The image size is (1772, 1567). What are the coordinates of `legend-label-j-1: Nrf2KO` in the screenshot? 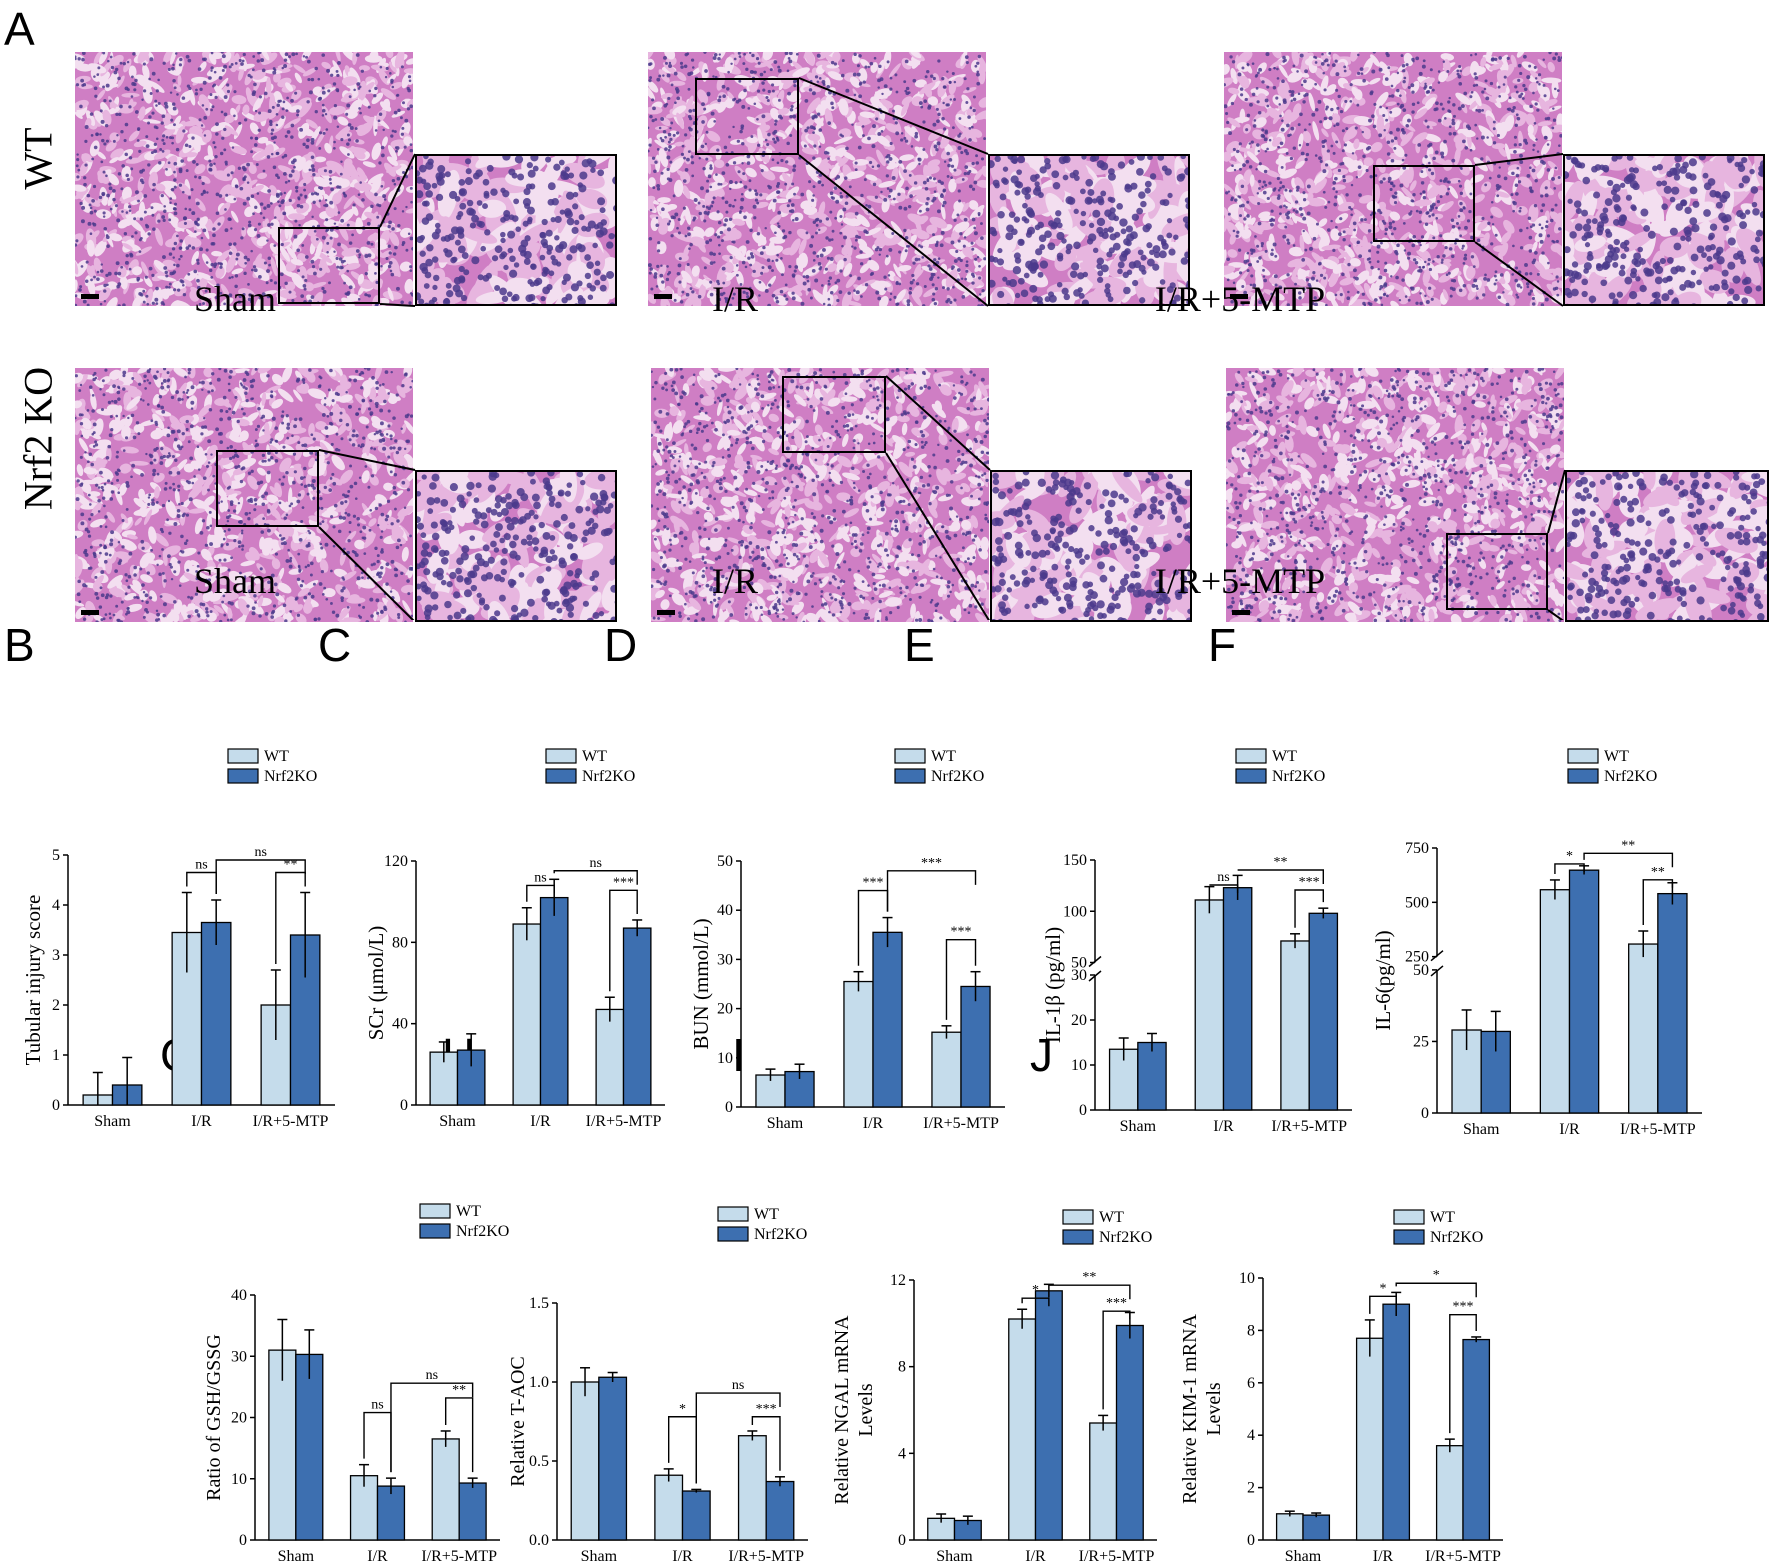 It's located at (1456, 1237).